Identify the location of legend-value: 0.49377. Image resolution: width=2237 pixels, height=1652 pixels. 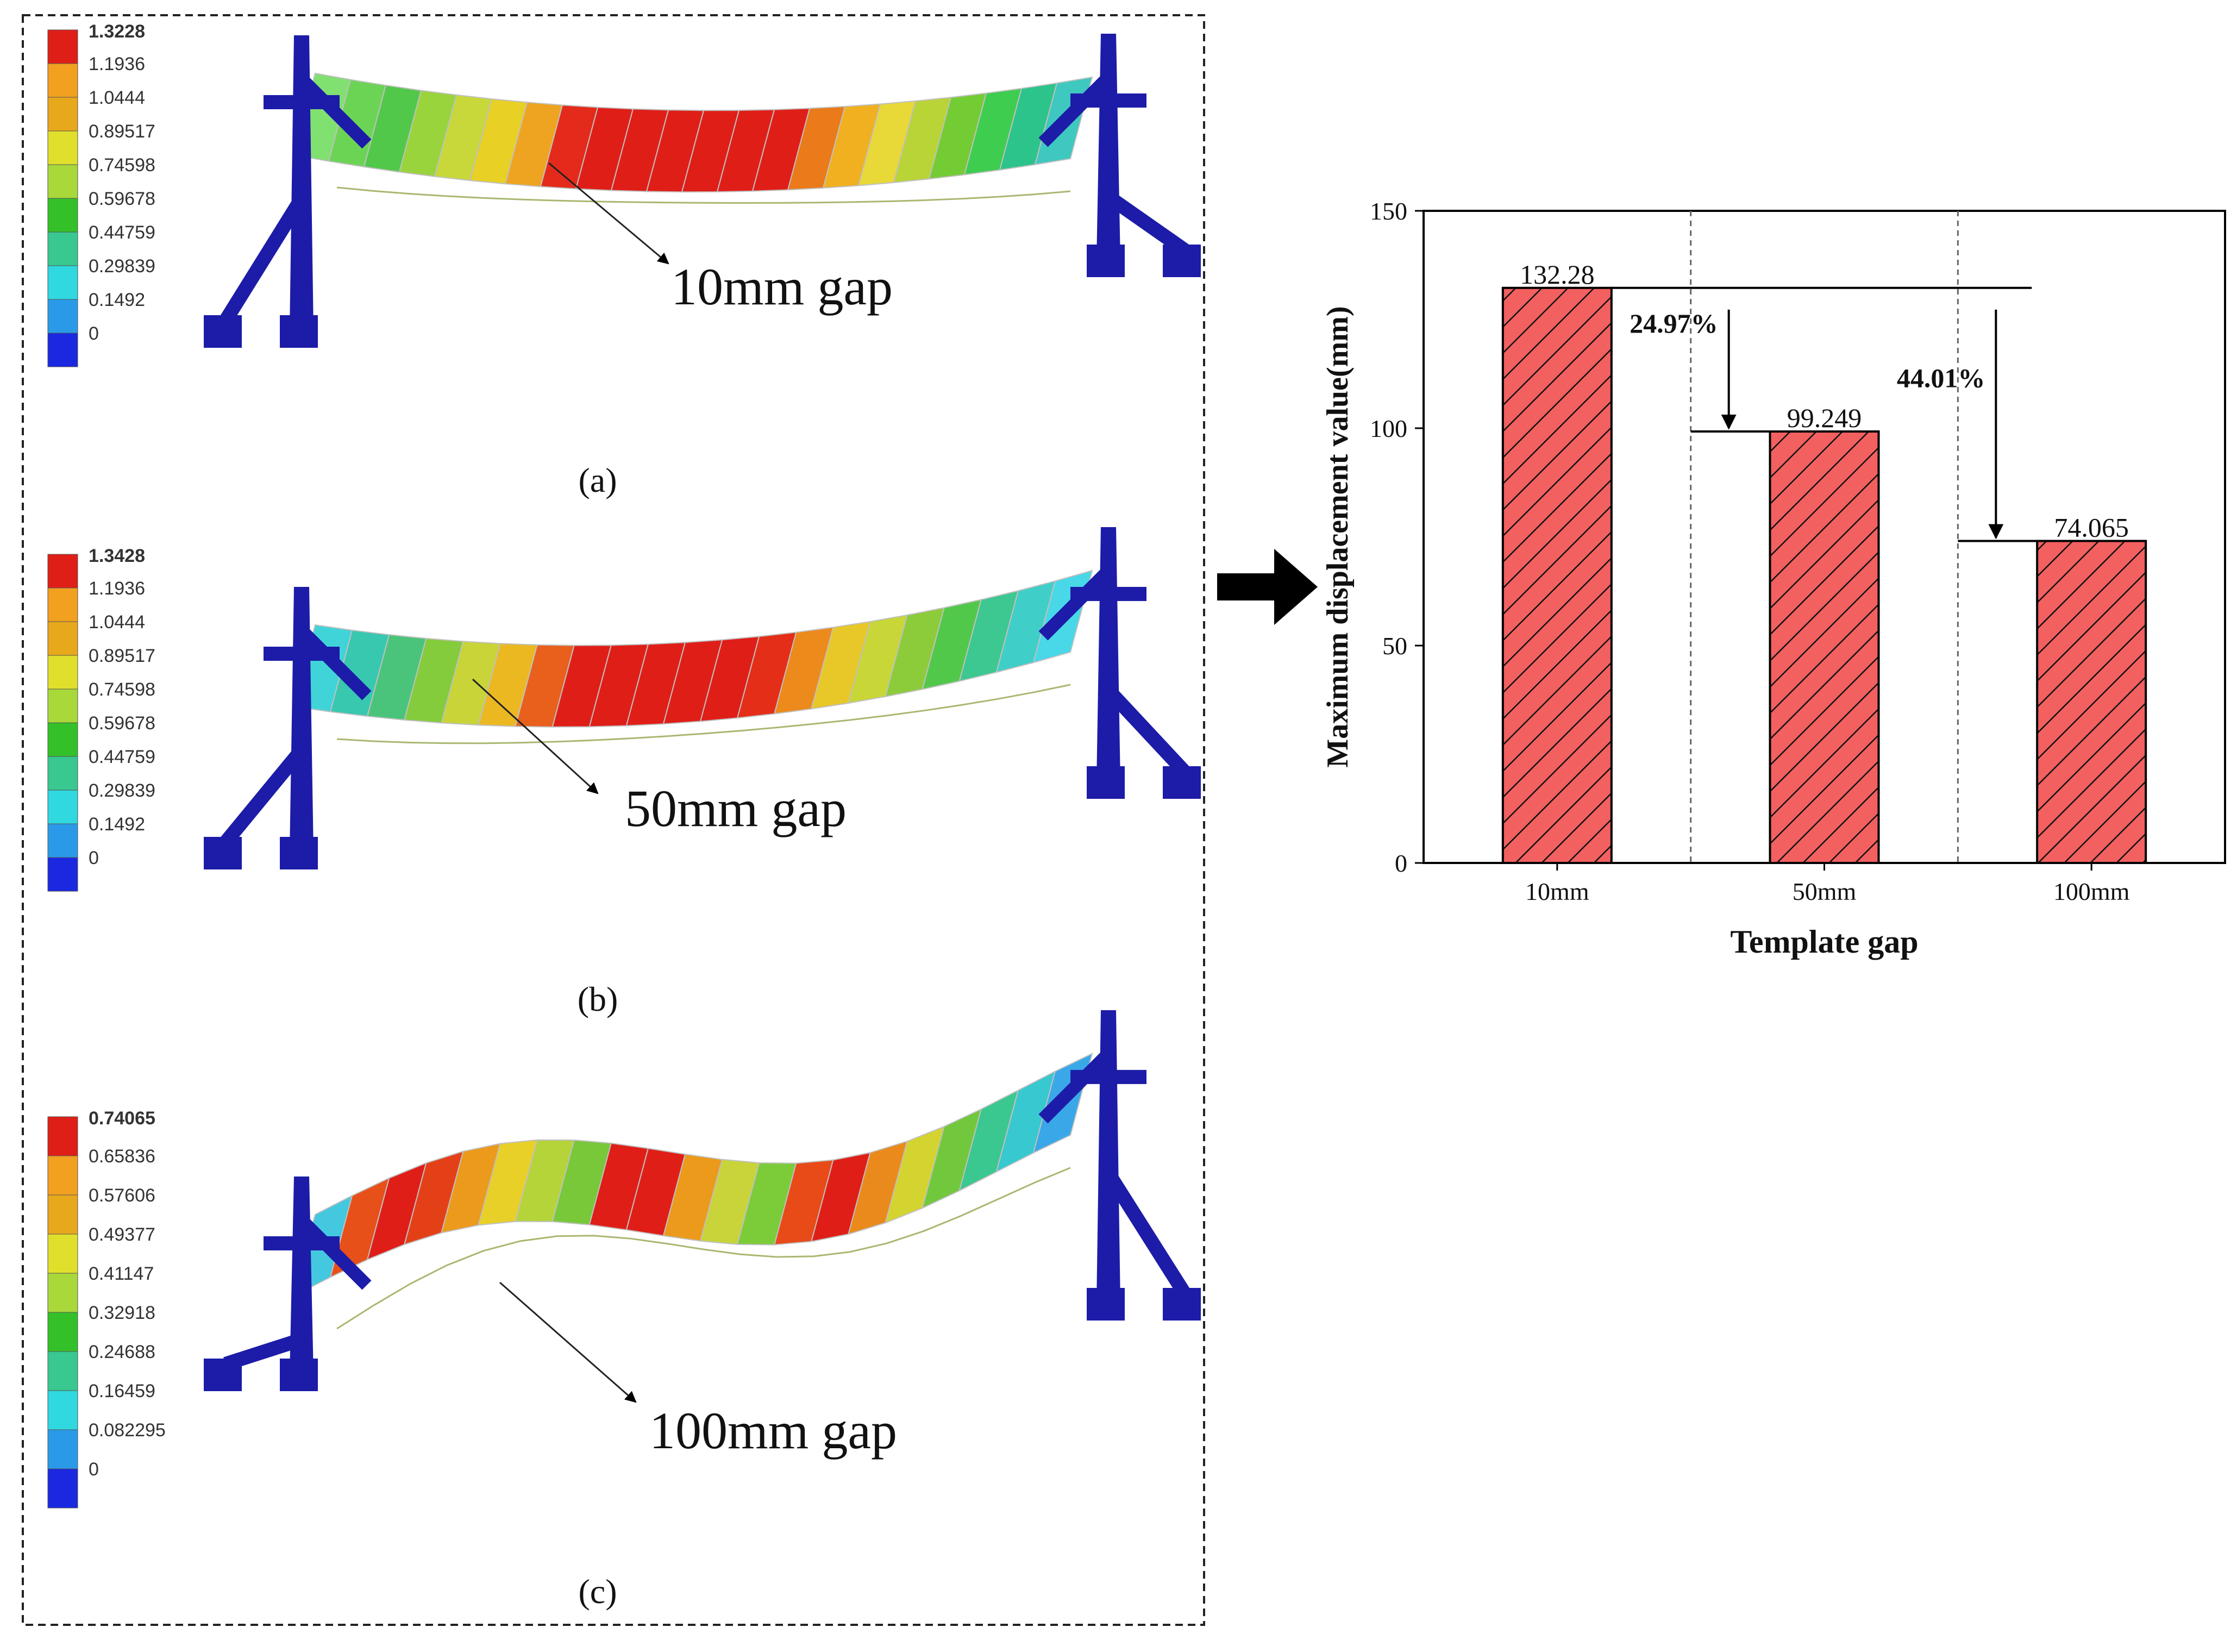
(122, 1234).